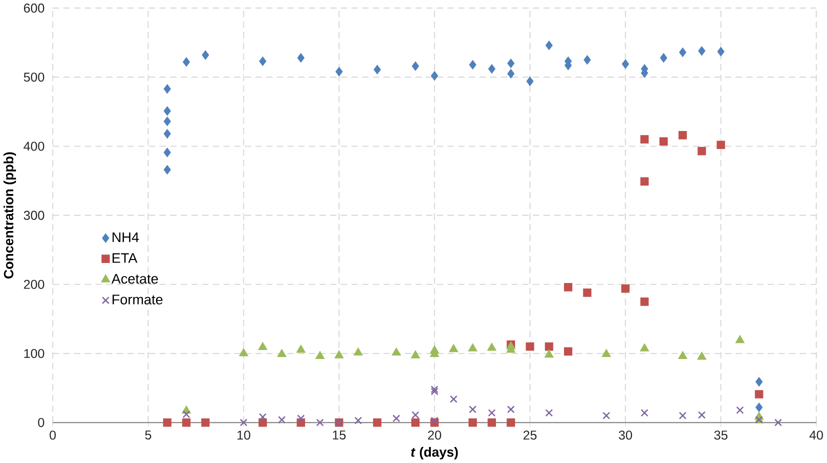 This screenshot has height=463, width=827. Describe the element at coordinates (721, 435) in the screenshot. I see `x-tick-label: 35` at that location.